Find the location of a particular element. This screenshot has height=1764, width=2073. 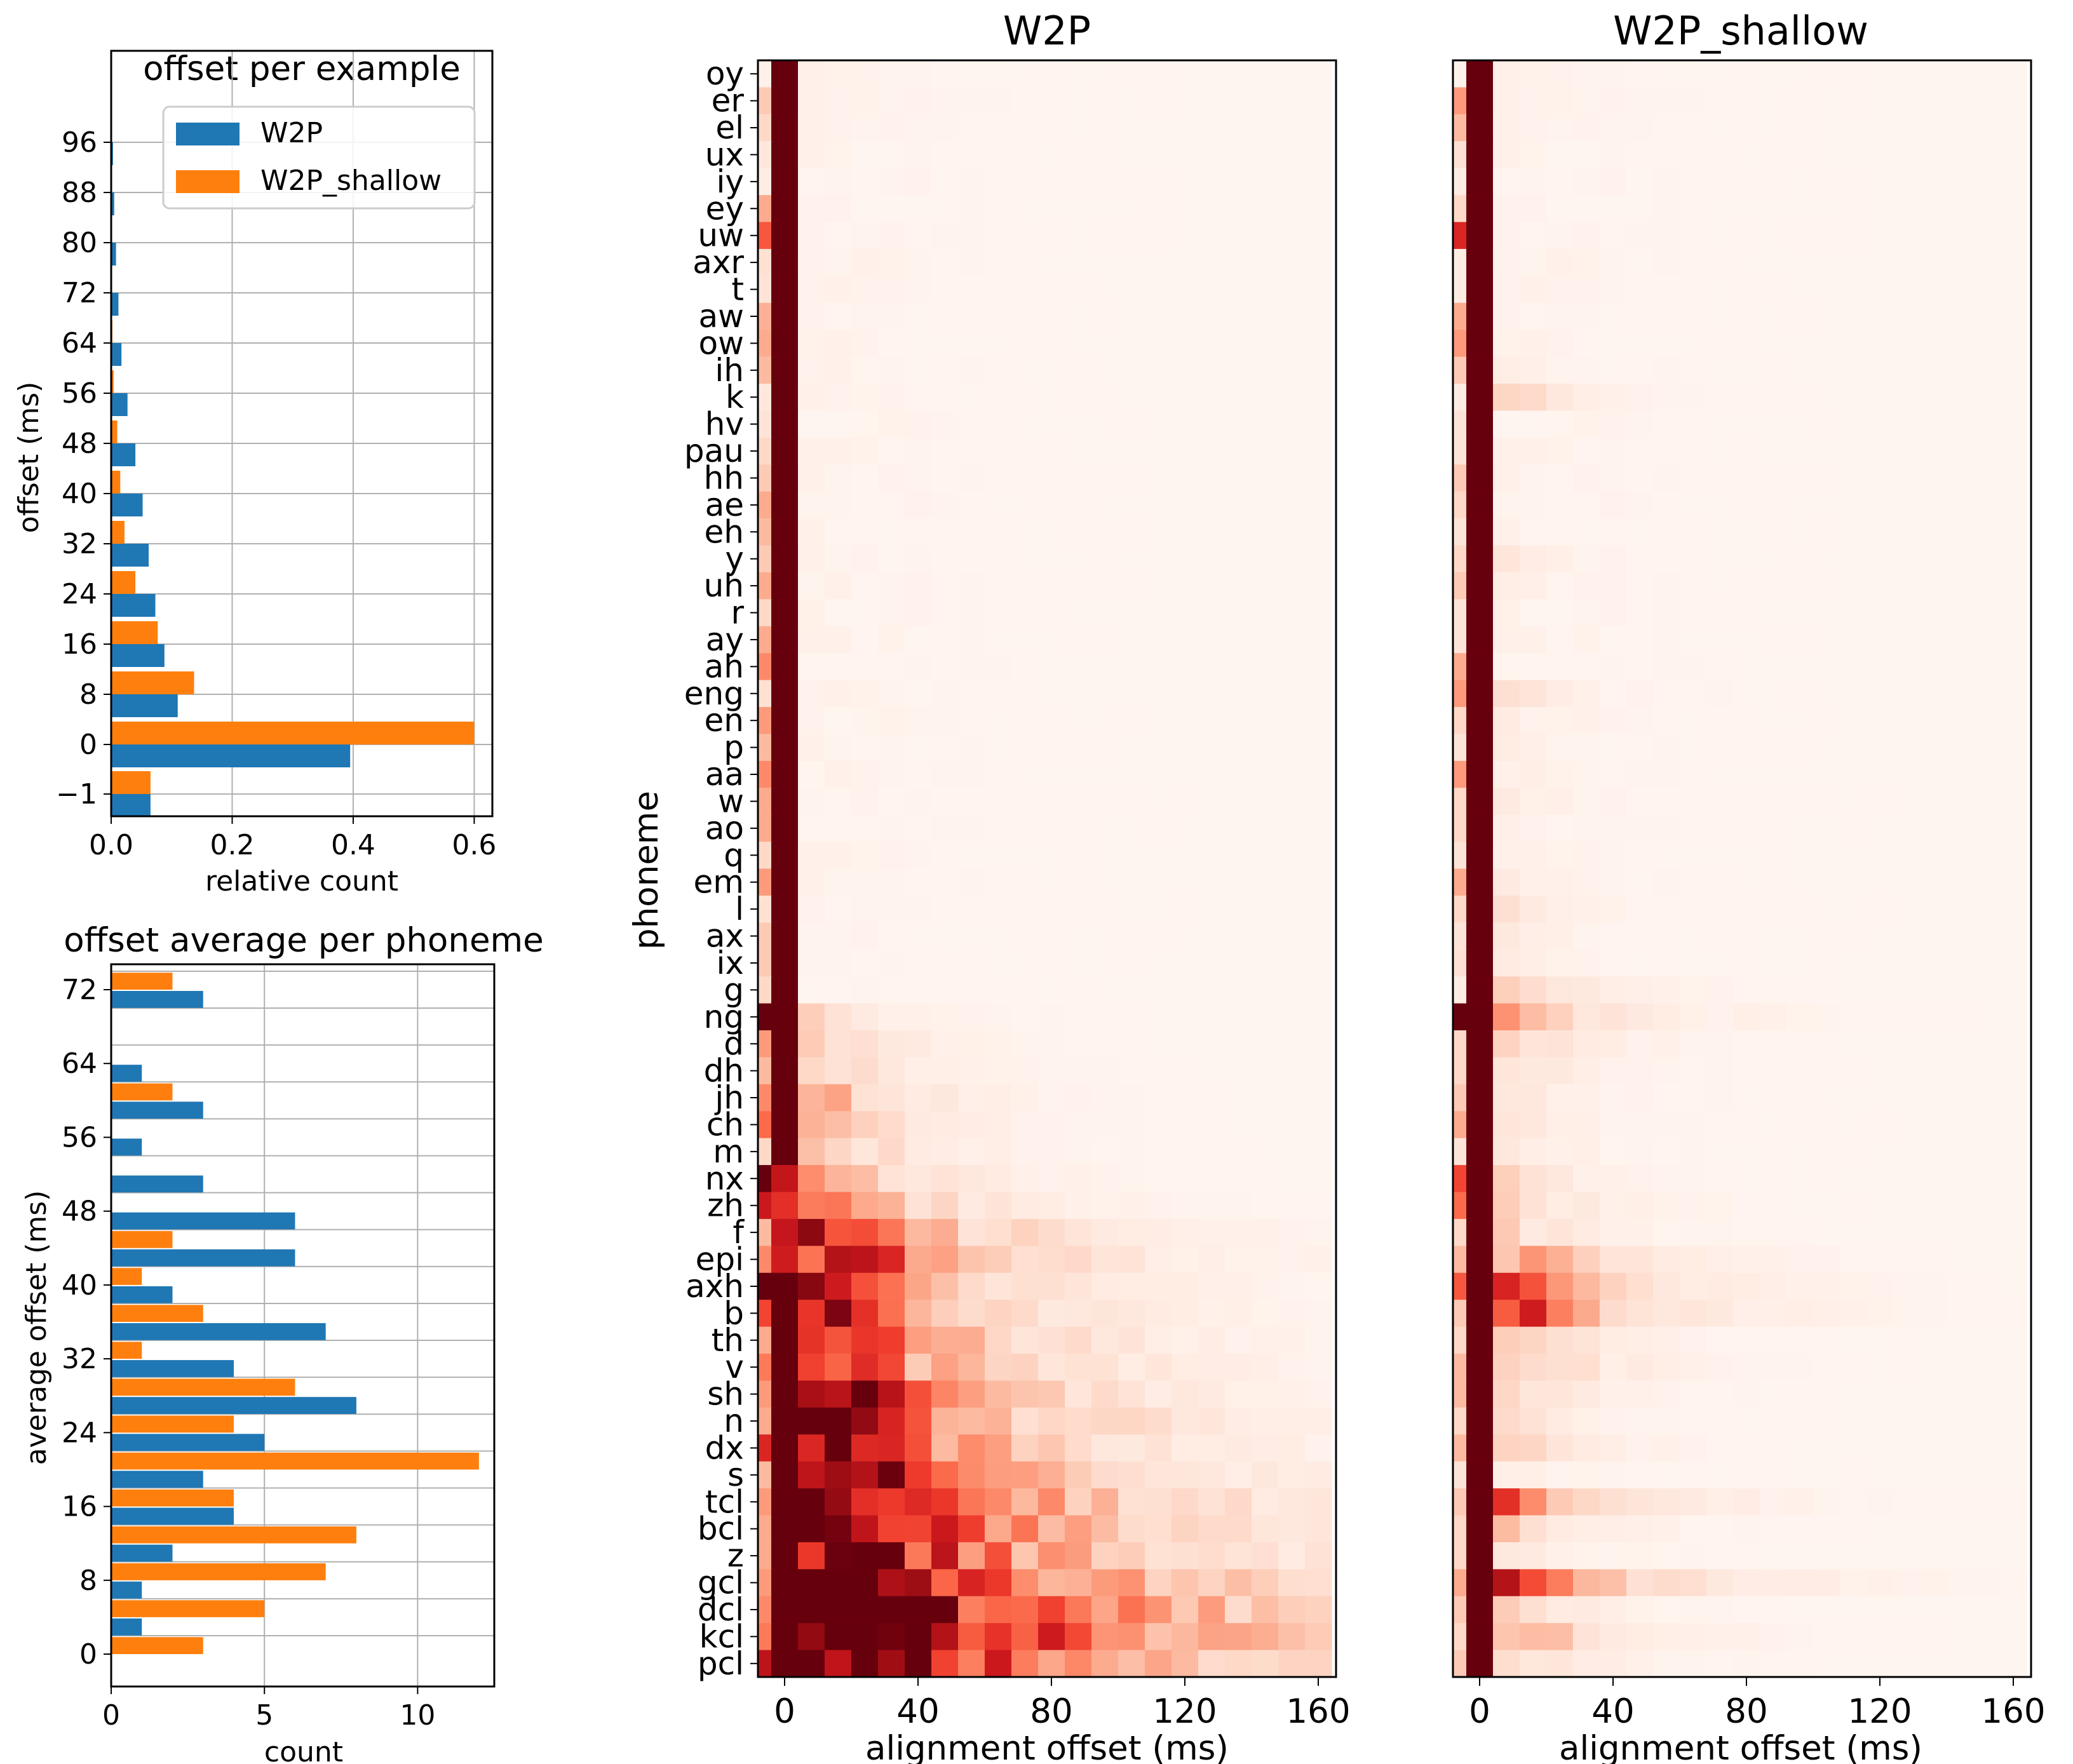

bar-w2p-shallow is located at coordinates (218, 1572).